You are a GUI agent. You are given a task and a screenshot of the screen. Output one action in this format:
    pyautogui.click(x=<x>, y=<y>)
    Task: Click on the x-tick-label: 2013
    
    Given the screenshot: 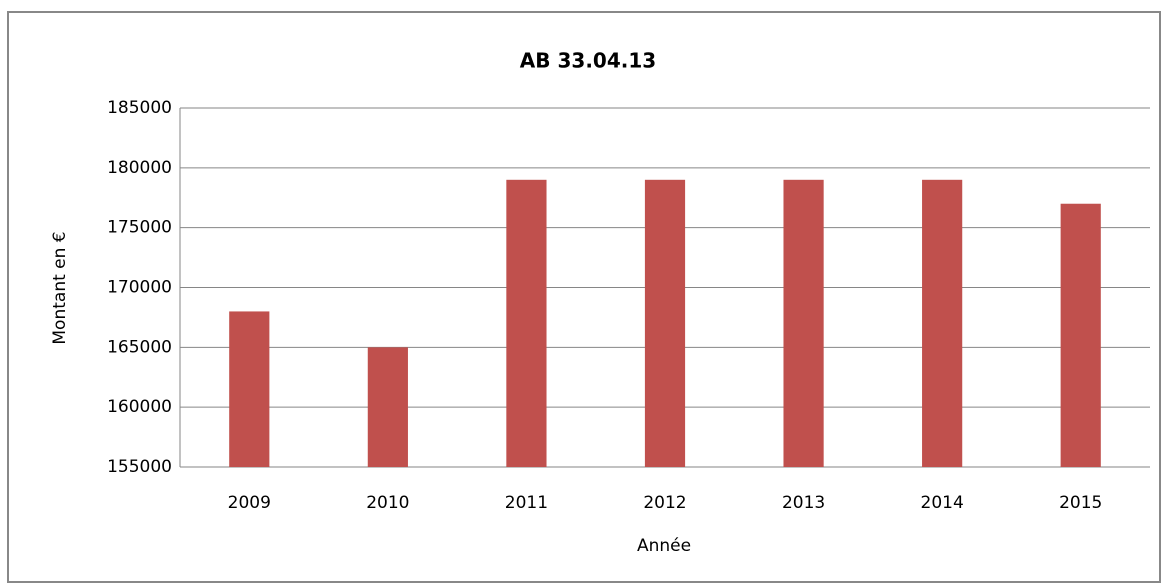 What is the action you would take?
    pyautogui.click(x=803, y=503)
    